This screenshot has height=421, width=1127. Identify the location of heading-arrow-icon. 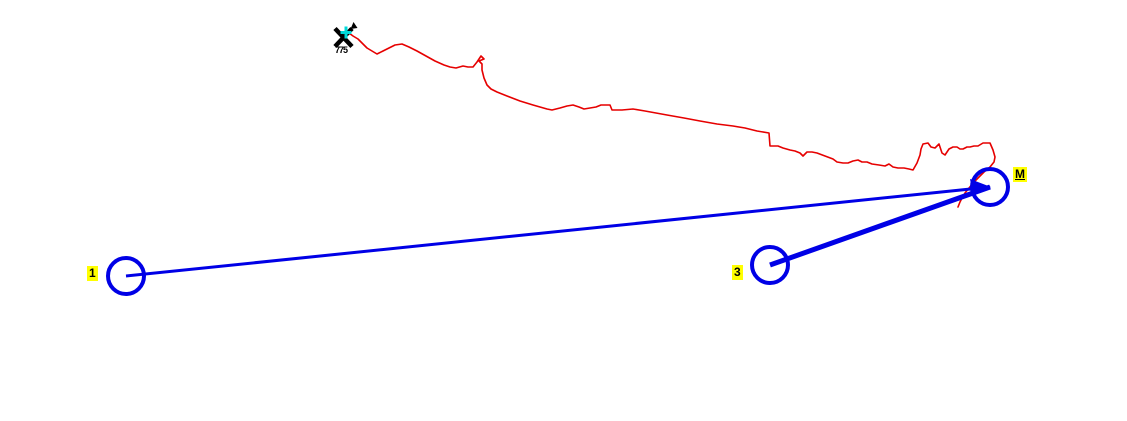
(354, 25).